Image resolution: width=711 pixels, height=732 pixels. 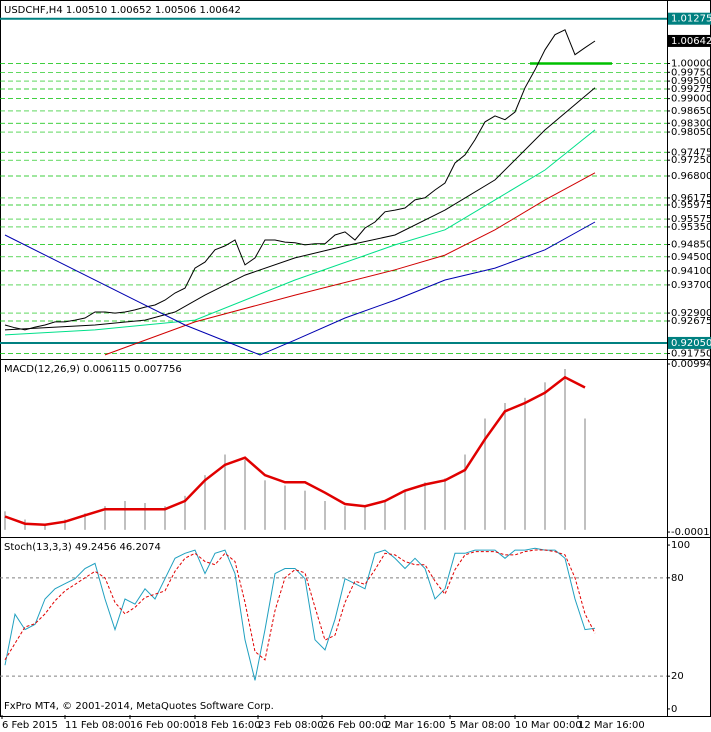 I want to click on x-tick-label: 26 Feb 00:00, so click(x=355, y=725).